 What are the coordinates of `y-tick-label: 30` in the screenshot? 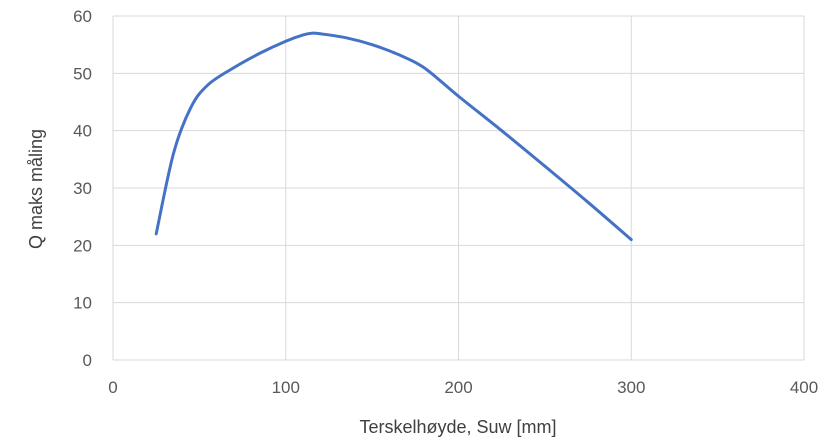 It's located at (82, 188).